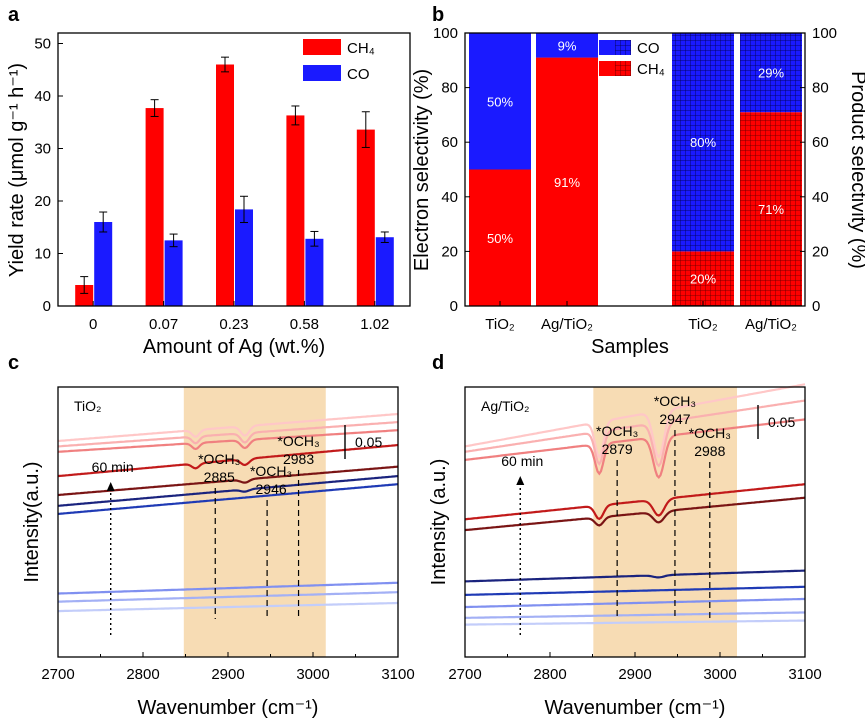  Describe the element at coordinates (438, 363) in the screenshot. I see `panel-letter-d: d` at that location.